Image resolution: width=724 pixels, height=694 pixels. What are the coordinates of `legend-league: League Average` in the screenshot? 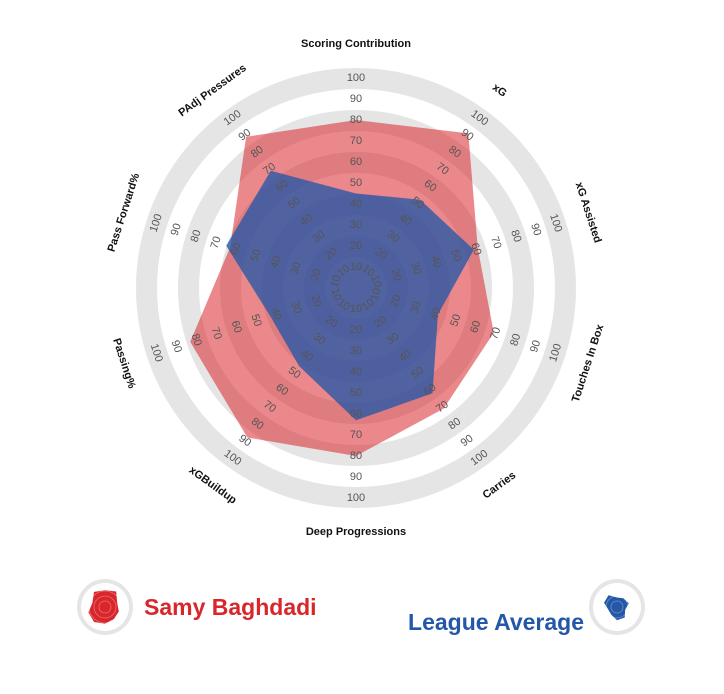 It's located at (527, 607).